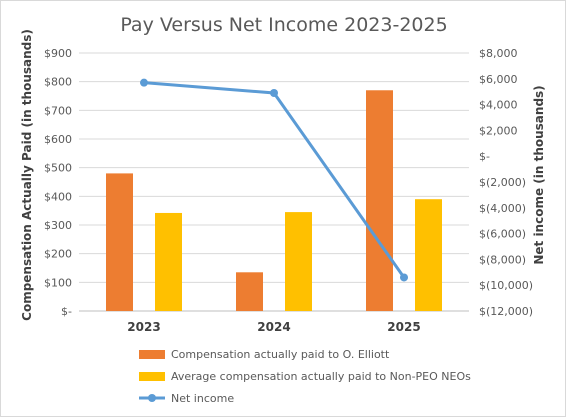  What do you see at coordinates (143, 327) in the screenshot?
I see `x-tick-label: 2023` at bounding box center [143, 327].